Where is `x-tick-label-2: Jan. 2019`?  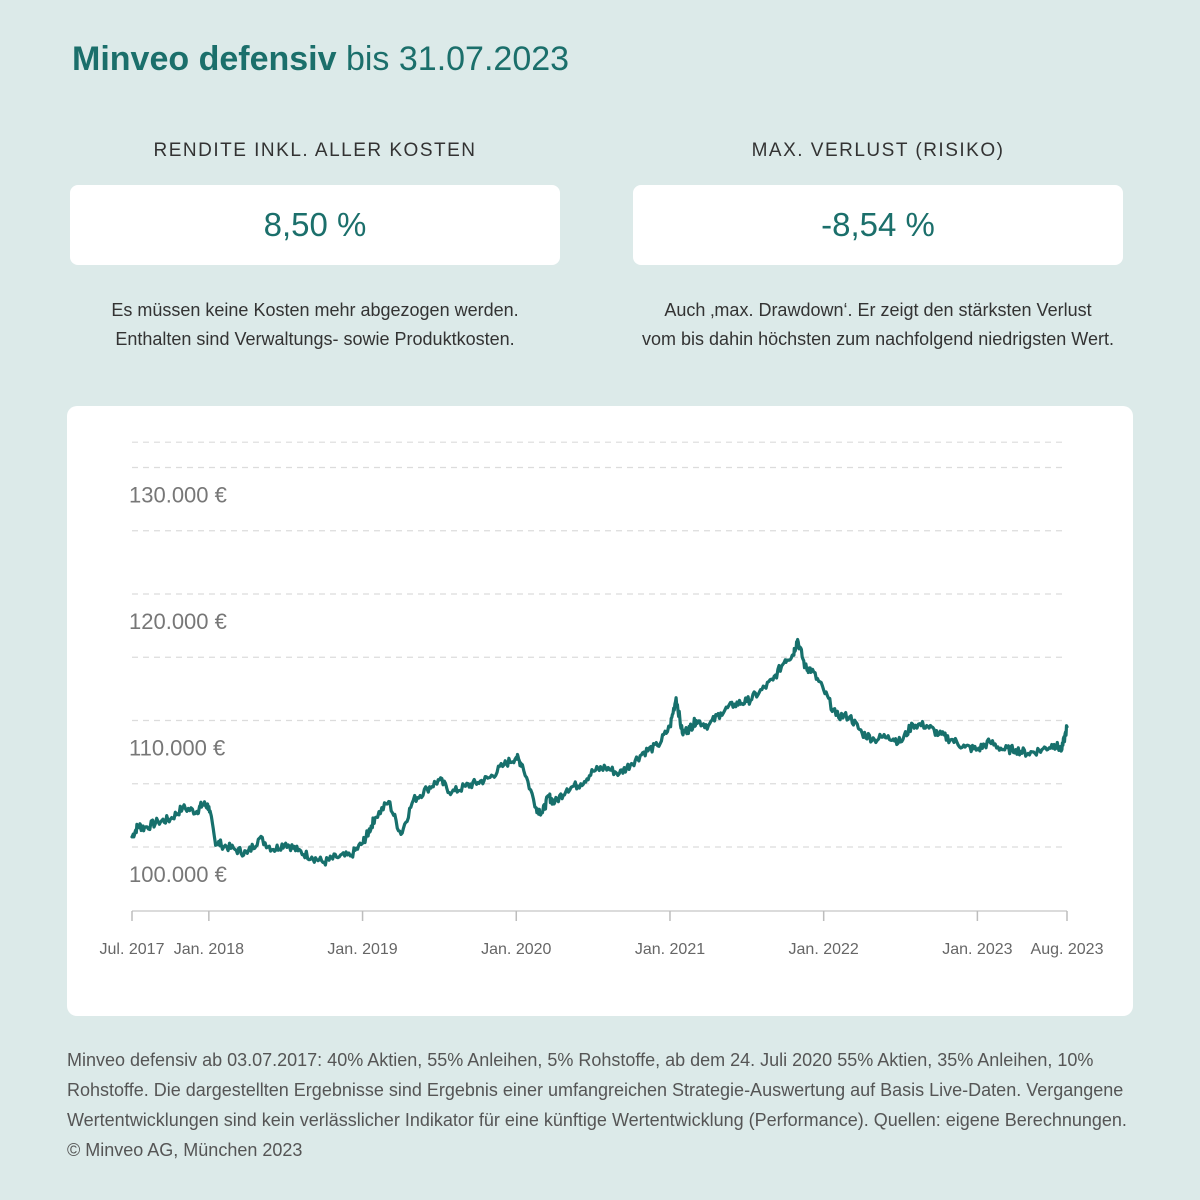 x-tick-label-2: Jan. 2019 is located at coordinates (362, 949).